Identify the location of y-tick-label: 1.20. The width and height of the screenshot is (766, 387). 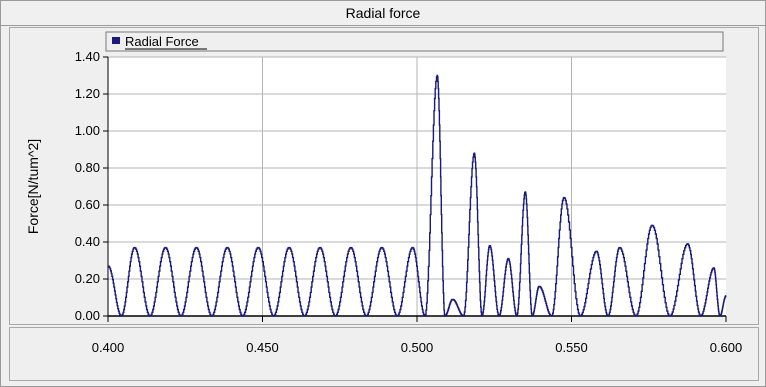
(87, 93).